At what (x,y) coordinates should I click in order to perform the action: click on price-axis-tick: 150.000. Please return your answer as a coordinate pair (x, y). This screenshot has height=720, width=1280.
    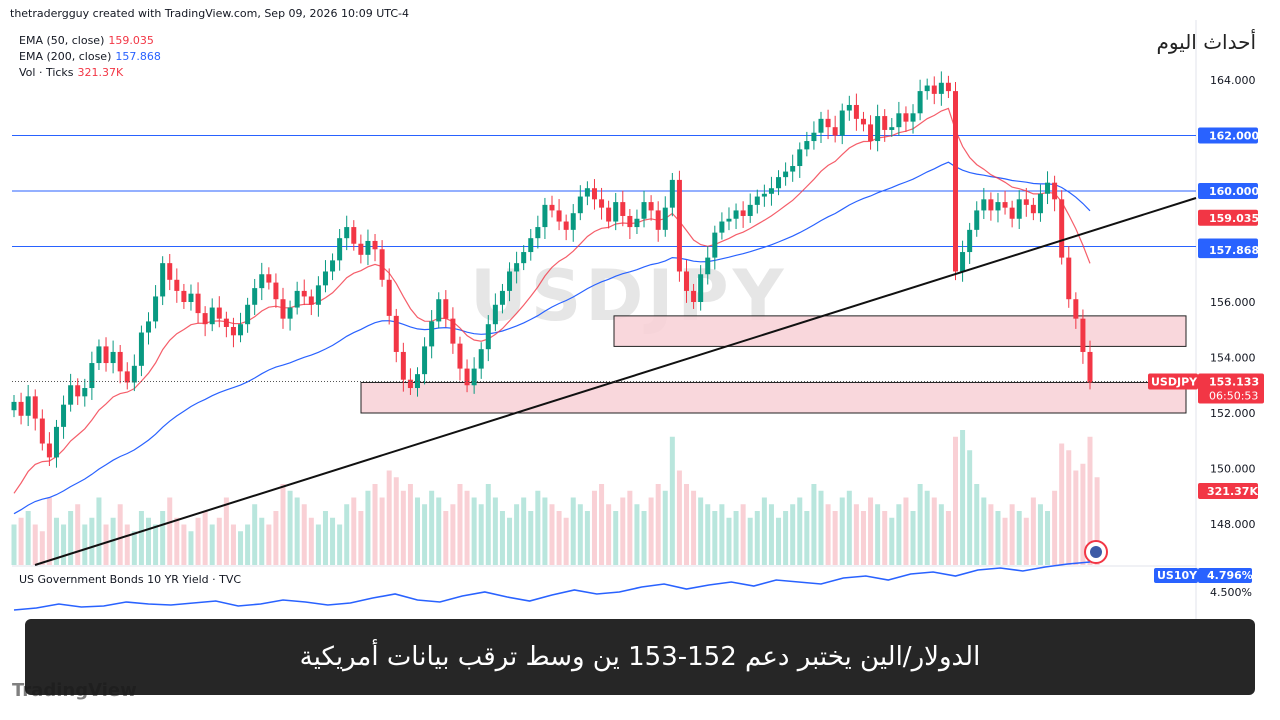
    Looking at the image, I should click on (1233, 469).